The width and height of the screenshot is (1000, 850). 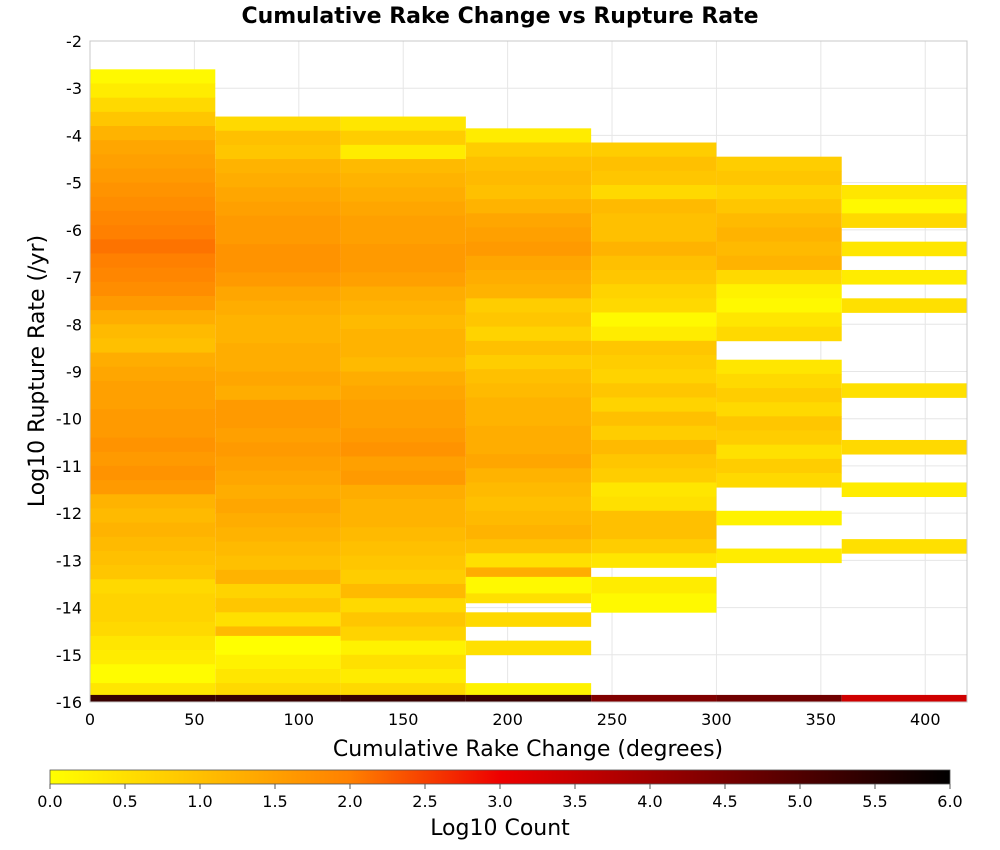 What do you see at coordinates (74, 41) in the screenshot?
I see `y-tick-label: -2` at bounding box center [74, 41].